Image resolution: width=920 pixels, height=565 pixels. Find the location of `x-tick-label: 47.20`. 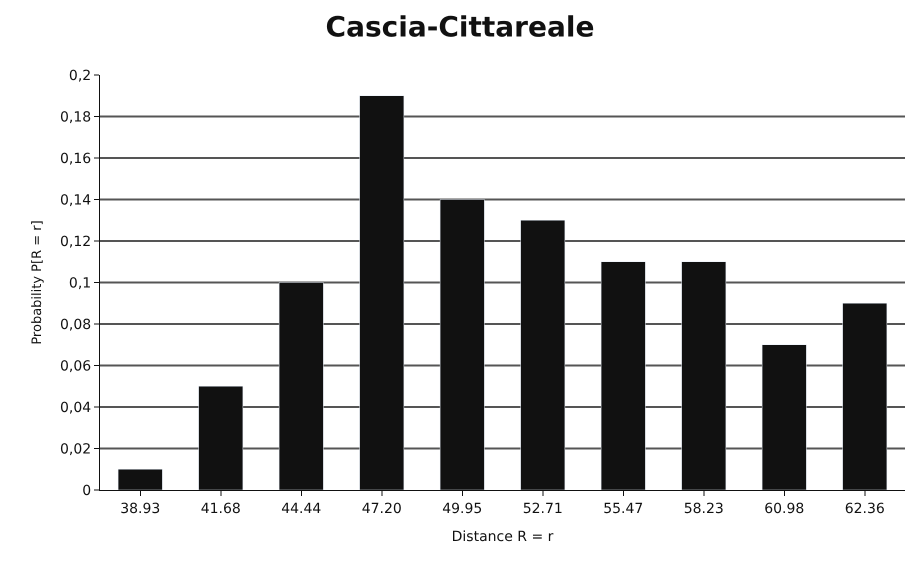

x-tick-label: 47.20 is located at coordinates (382, 508).